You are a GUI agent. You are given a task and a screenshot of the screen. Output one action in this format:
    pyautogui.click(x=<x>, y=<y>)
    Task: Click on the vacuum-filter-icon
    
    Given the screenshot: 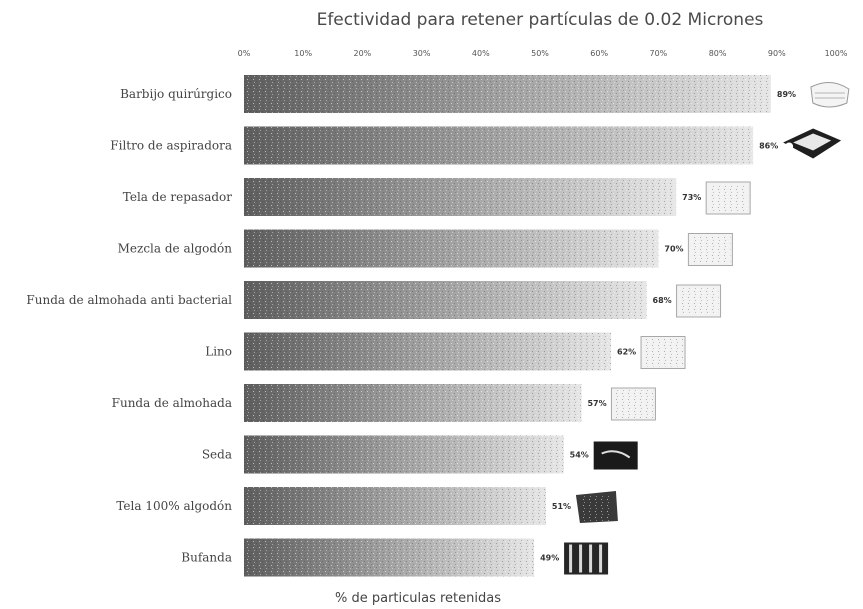 What is the action you would take?
    pyautogui.click(x=812, y=143)
    